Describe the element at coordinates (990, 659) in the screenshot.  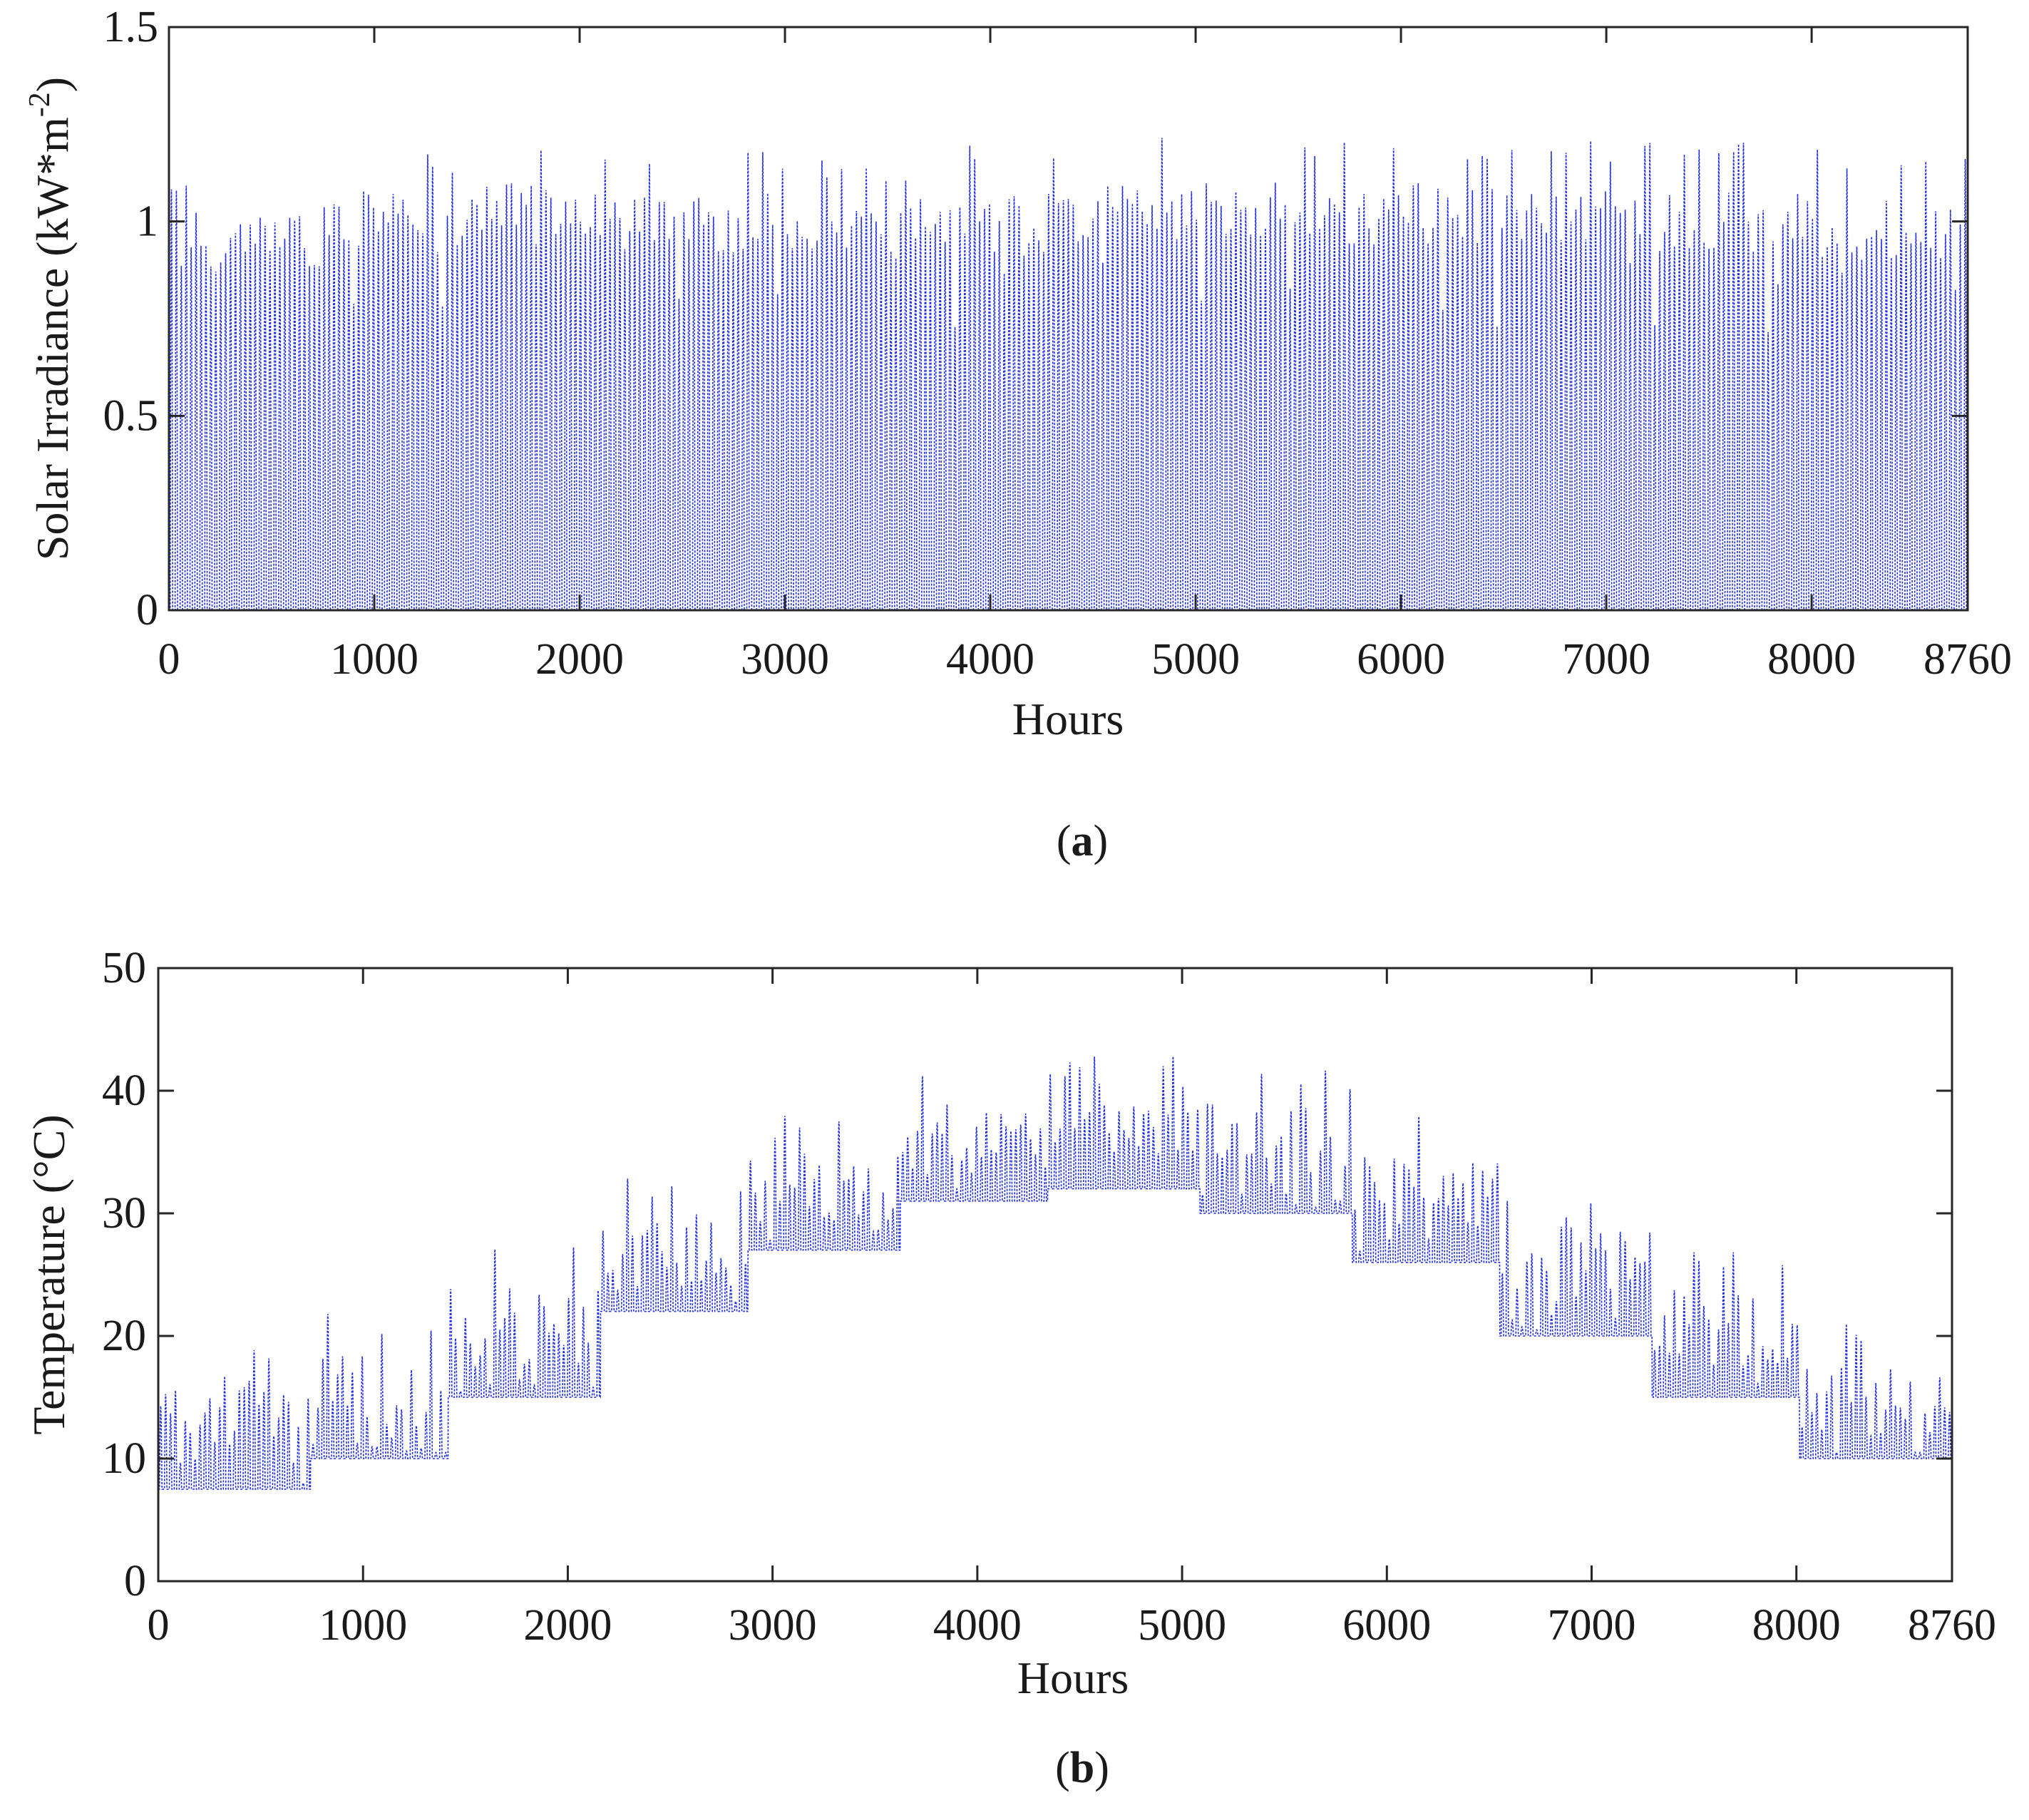
I see `panel-a-x-tick-label: 4000` at that location.